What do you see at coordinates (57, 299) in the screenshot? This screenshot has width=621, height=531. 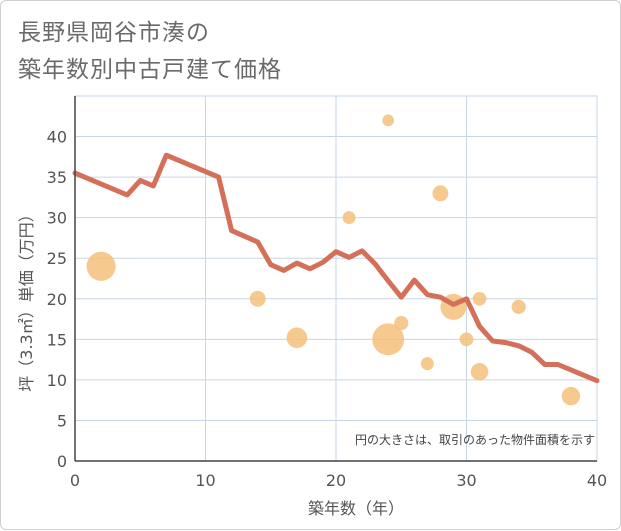 I see `y-tick-label: 20` at bounding box center [57, 299].